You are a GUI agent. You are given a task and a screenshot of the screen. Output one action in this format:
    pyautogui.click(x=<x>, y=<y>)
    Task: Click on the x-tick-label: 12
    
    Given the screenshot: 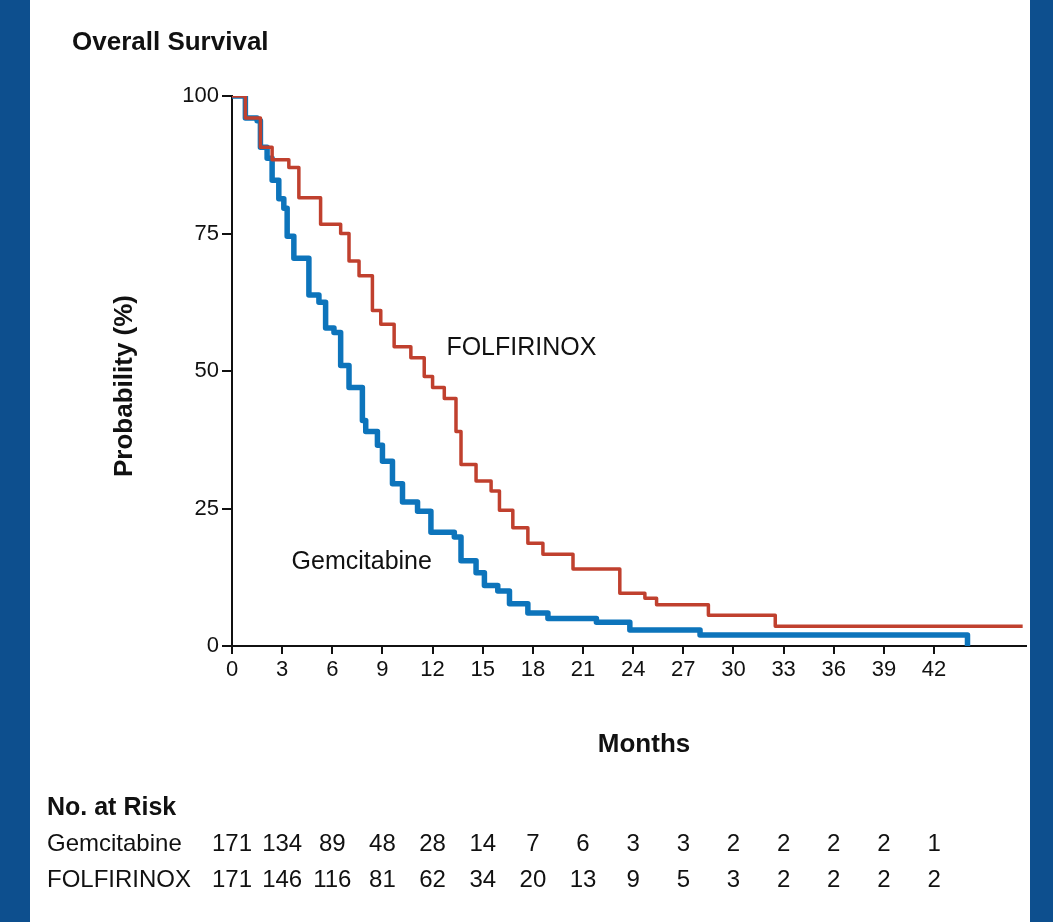 What is the action you would take?
    pyautogui.click(x=432, y=669)
    